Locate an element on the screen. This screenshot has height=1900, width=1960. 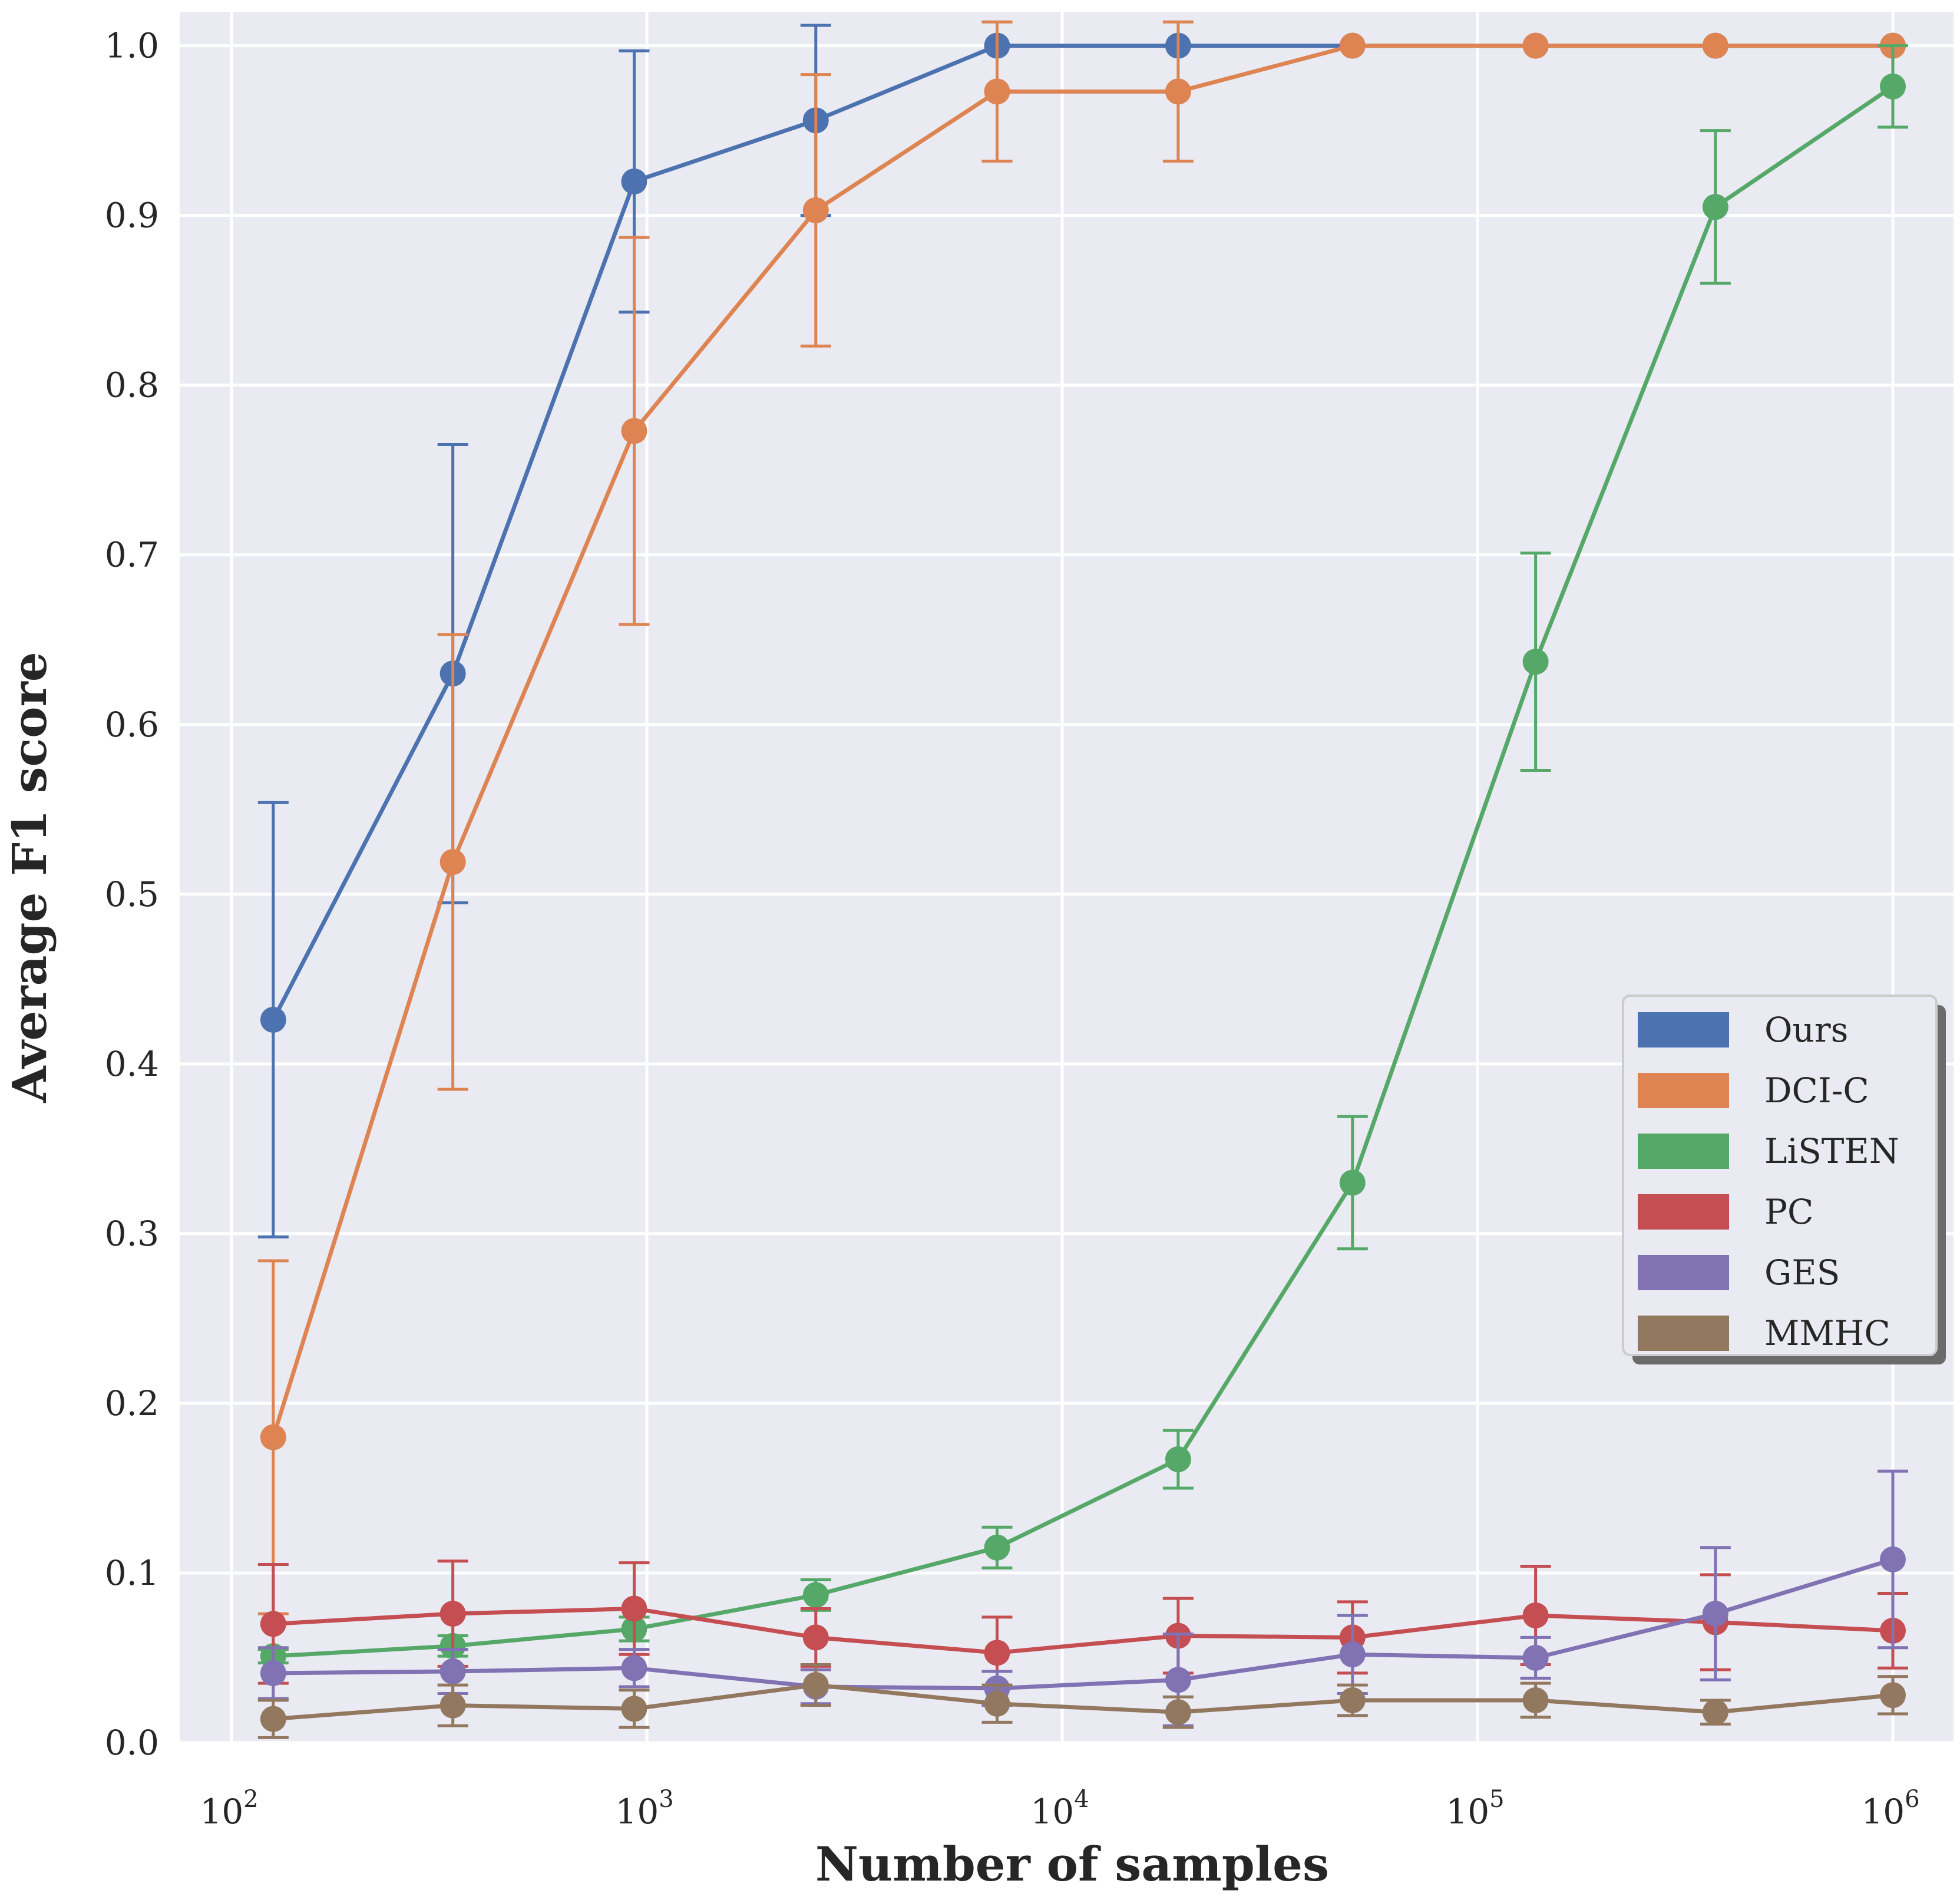
y-axis-label: Average F1 score is located at coordinates (30, 877).